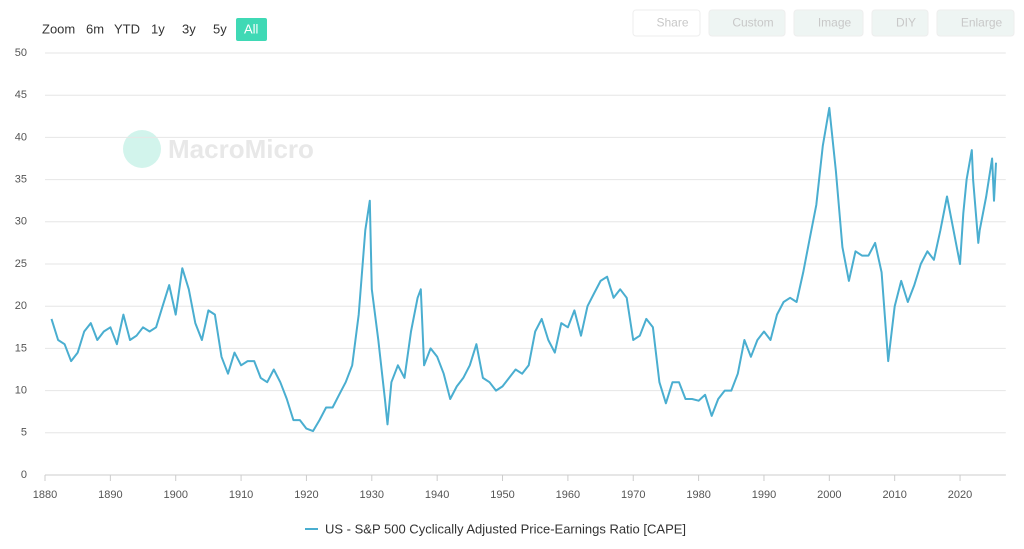 The width and height of the screenshot is (1024, 549). Describe the element at coordinates (21, 391) in the screenshot. I see `y-tick-label: 10` at that location.